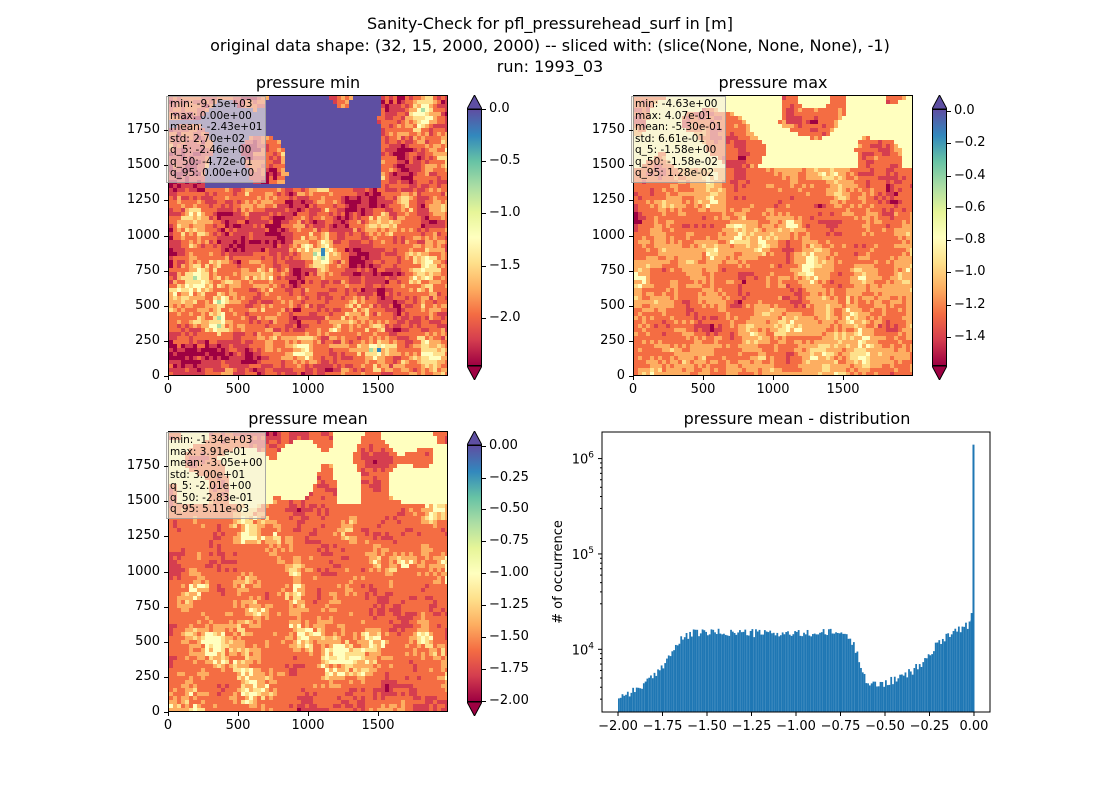  I want to click on colorbar-tick-label: 0.0, so click(499, 108).